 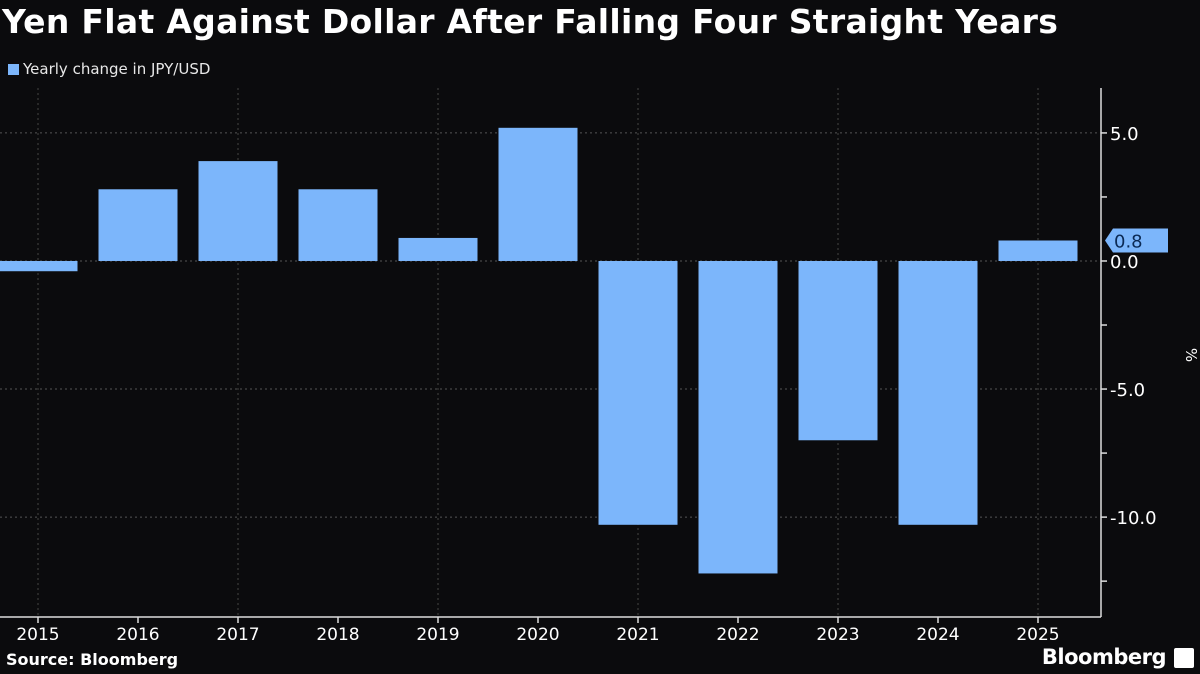 What do you see at coordinates (238, 211) in the screenshot?
I see `bar-2017` at bounding box center [238, 211].